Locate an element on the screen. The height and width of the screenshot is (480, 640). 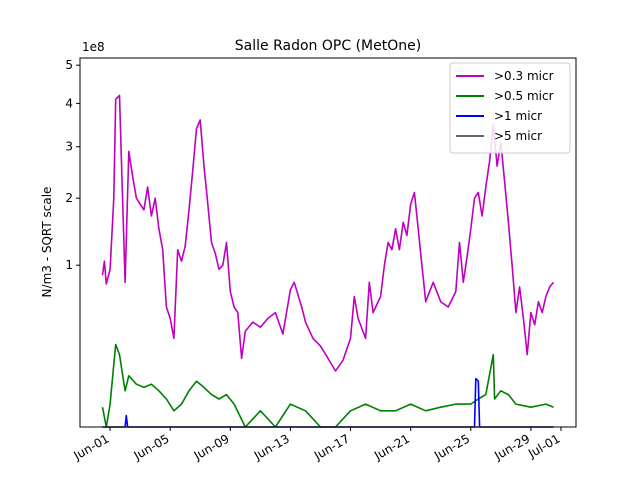
y-tick-label: 5 is located at coordinates (69, 65).